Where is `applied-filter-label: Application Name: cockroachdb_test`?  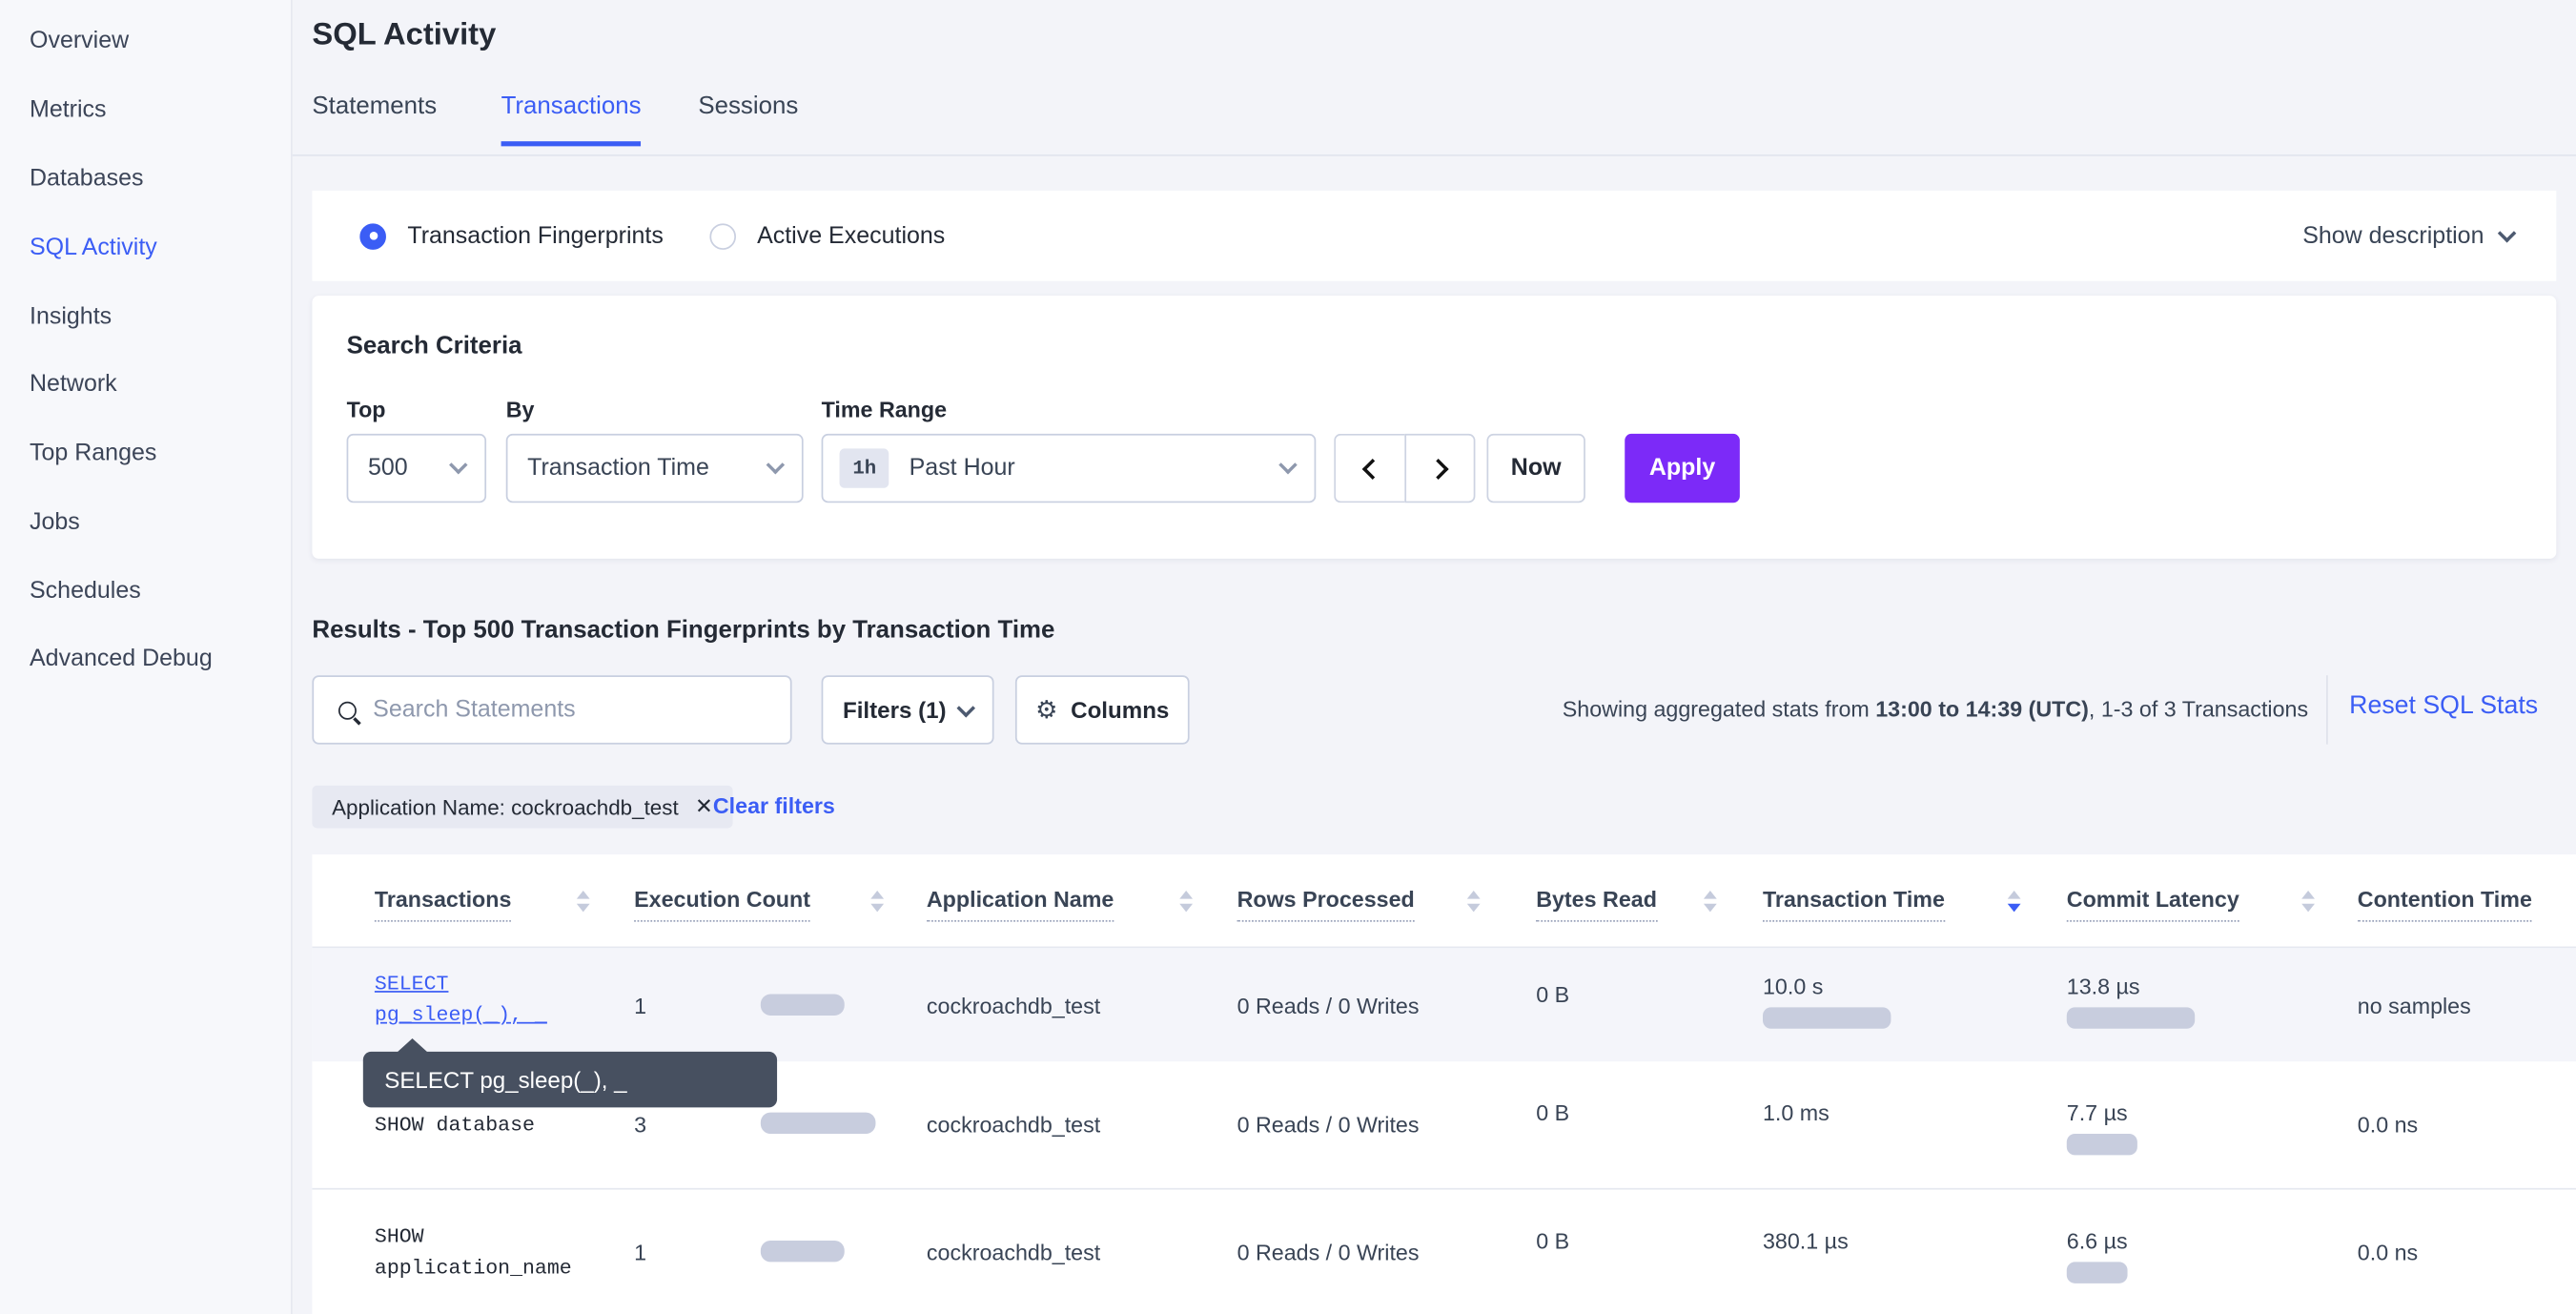
applied-filter-label: Application Name: cockroachdb_test is located at coordinates (505, 807).